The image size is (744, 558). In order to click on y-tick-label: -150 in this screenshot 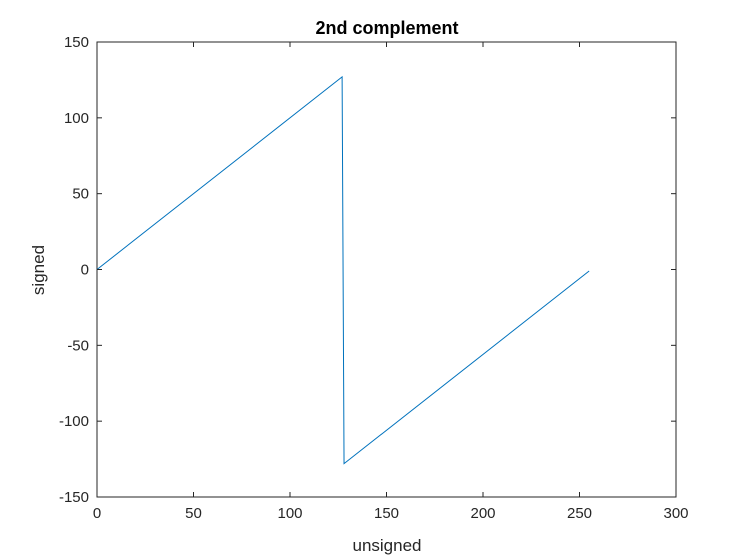, I will do `click(74, 497)`.